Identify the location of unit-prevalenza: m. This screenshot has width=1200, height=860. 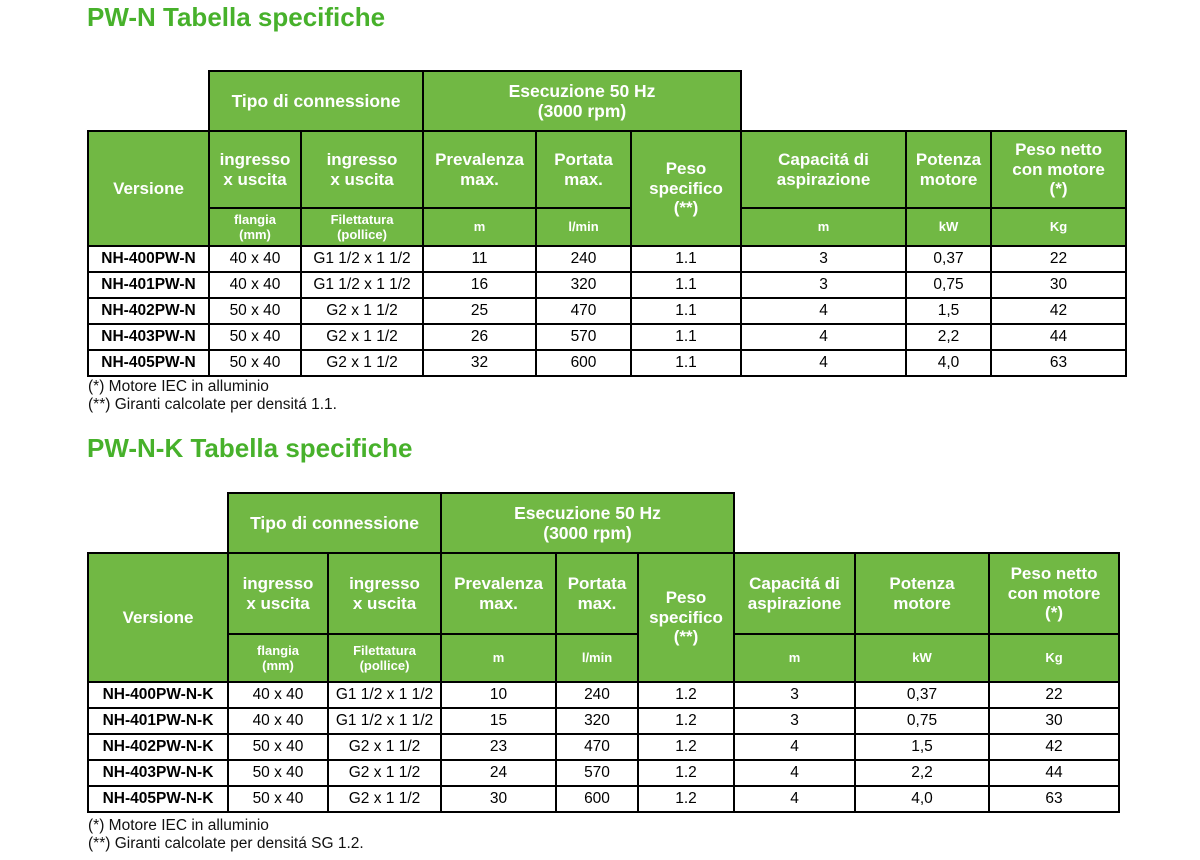
(479, 227).